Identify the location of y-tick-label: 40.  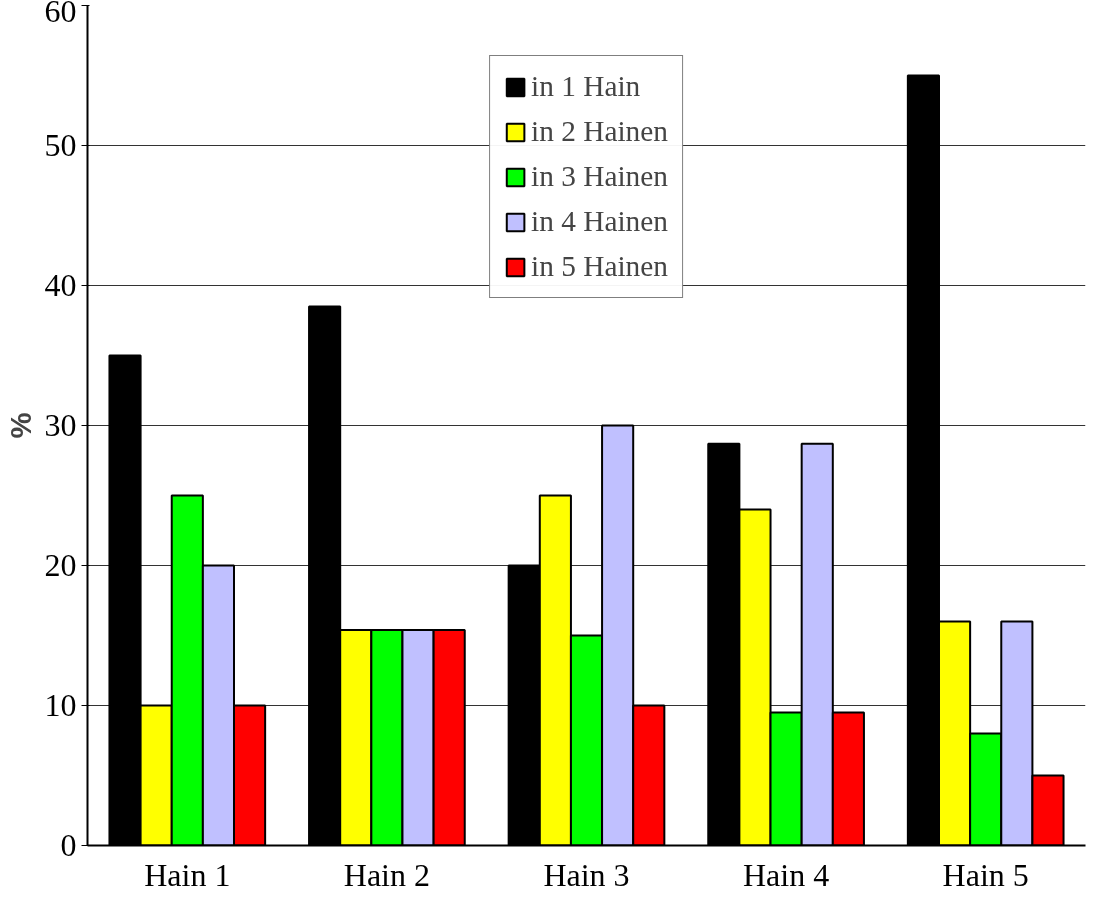
(60, 285).